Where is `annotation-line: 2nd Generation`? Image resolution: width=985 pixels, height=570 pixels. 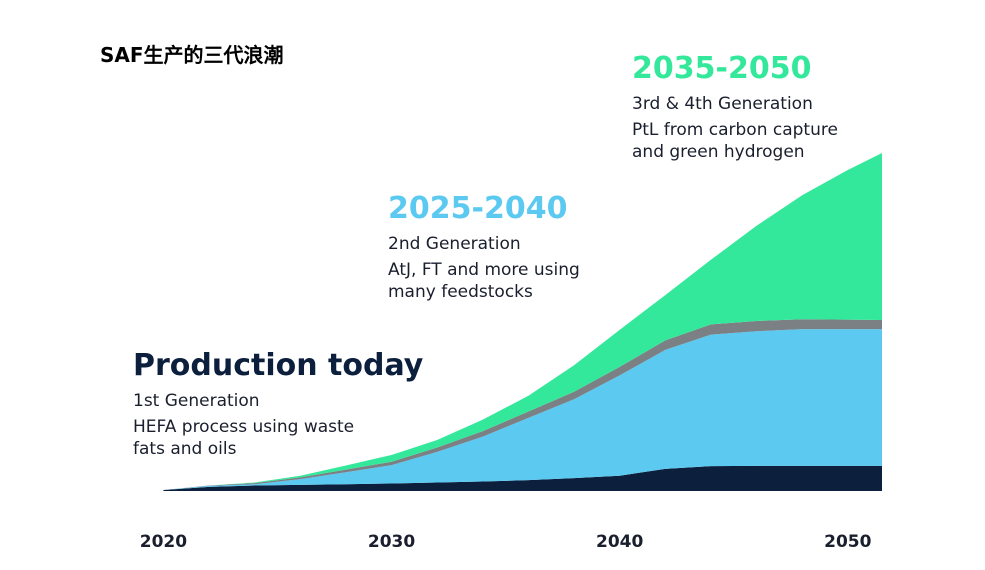
annotation-line: 2nd Generation is located at coordinates (454, 244).